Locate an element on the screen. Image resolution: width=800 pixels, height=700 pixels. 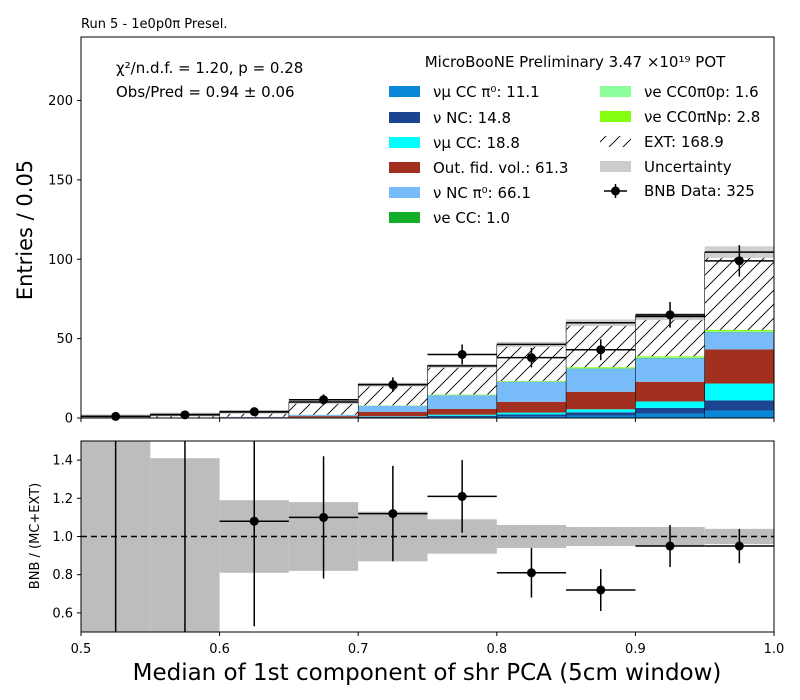
ratio-ytick-label-1: 0.8 is located at coordinates (62, 575).